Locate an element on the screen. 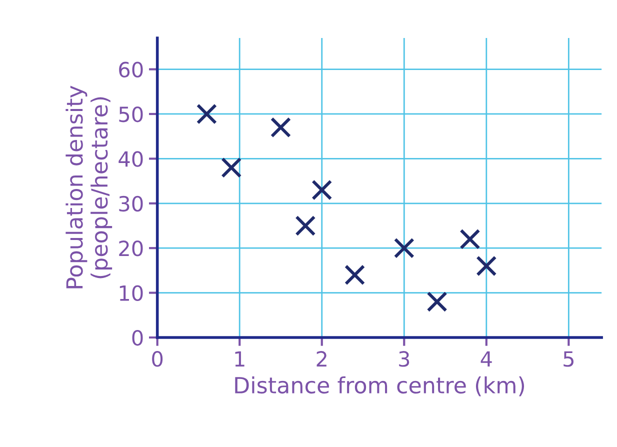 This screenshot has width=617, height=447. y-tick-label: 10 is located at coordinates (131, 293).